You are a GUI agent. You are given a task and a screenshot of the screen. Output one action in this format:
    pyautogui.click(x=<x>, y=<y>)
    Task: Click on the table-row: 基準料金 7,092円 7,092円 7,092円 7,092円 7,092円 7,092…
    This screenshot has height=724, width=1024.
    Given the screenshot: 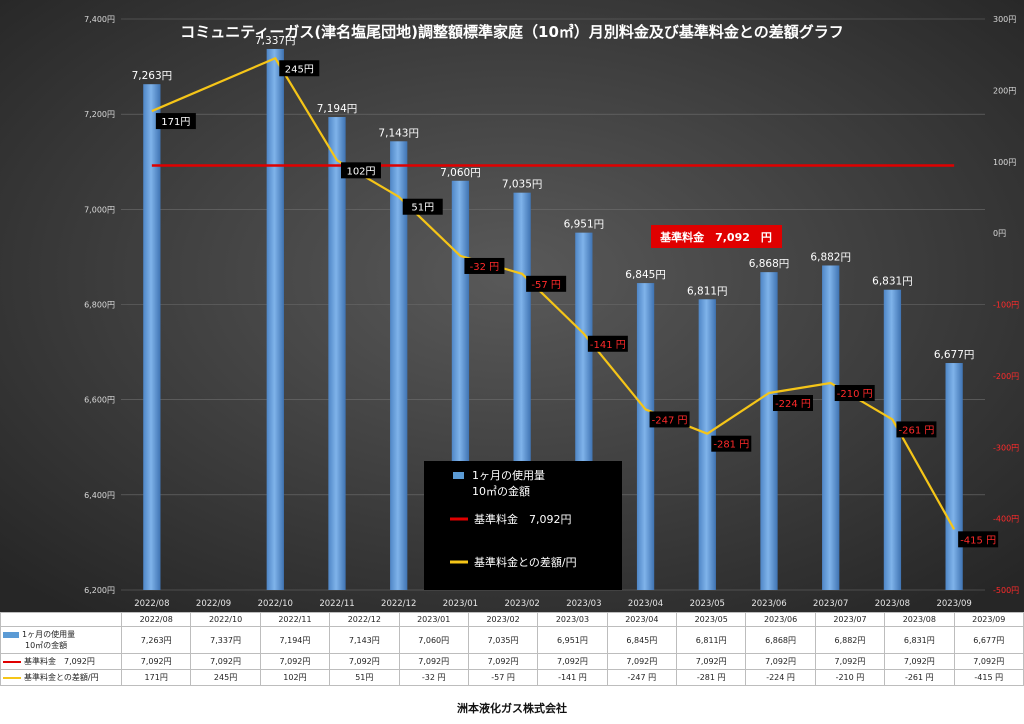 What is the action you would take?
    pyautogui.click(x=512, y=661)
    